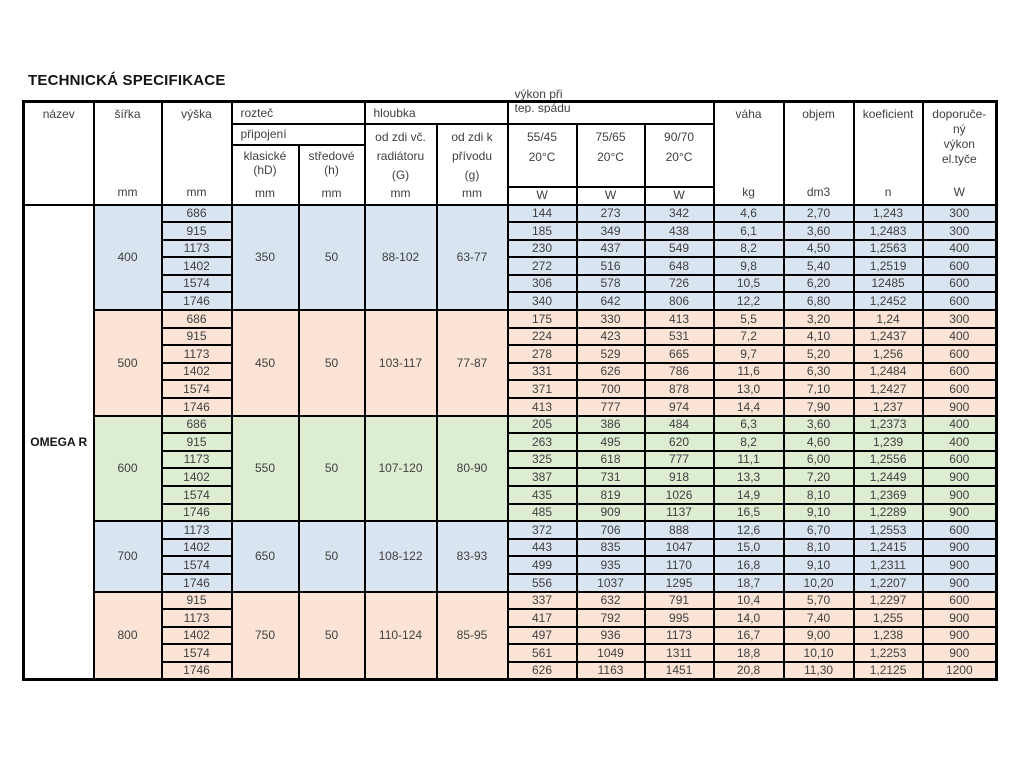 Image resolution: width=1024 pixels, height=768 pixels. I want to click on weight-cell: 18,7, so click(748, 582).